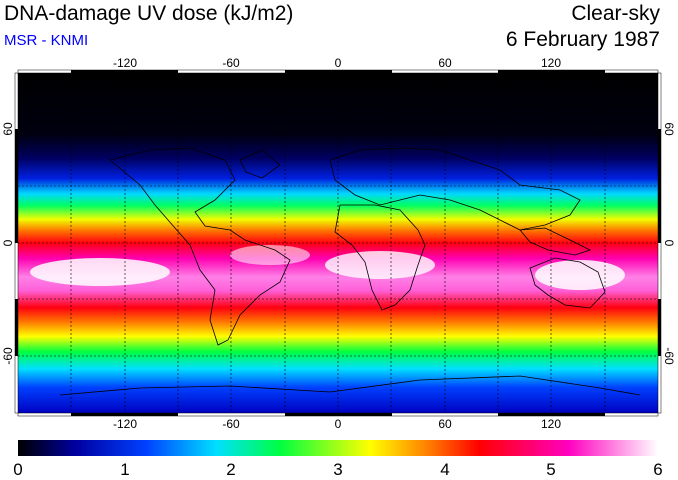 This screenshot has width=678, height=480. What do you see at coordinates (615, 13) in the screenshot?
I see `sky-type-label: Clear-sky` at bounding box center [615, 13].